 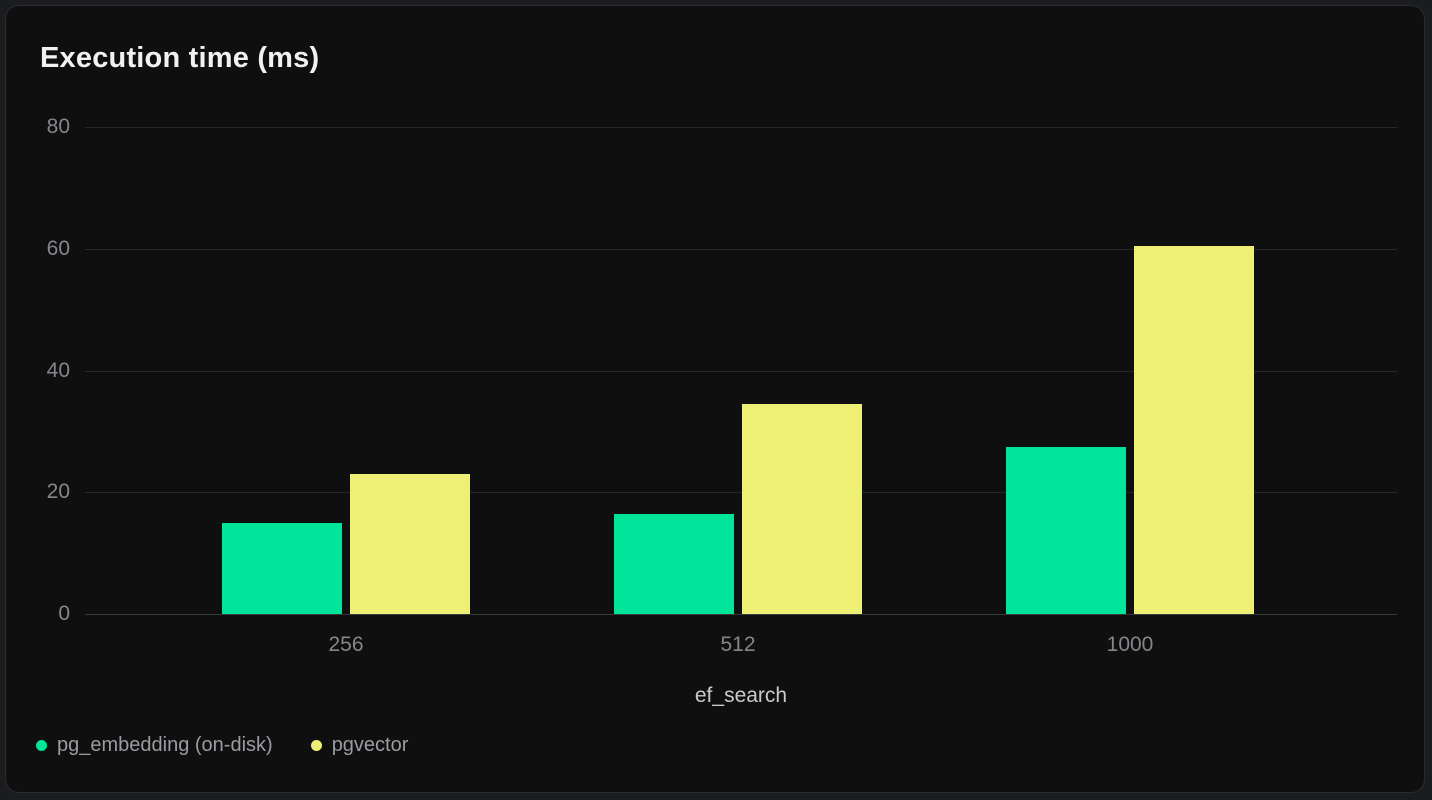 I want to click on legend-item-pg-embedding-on-disk: pg_embedding (on-disk), so click(x=154, y=745).